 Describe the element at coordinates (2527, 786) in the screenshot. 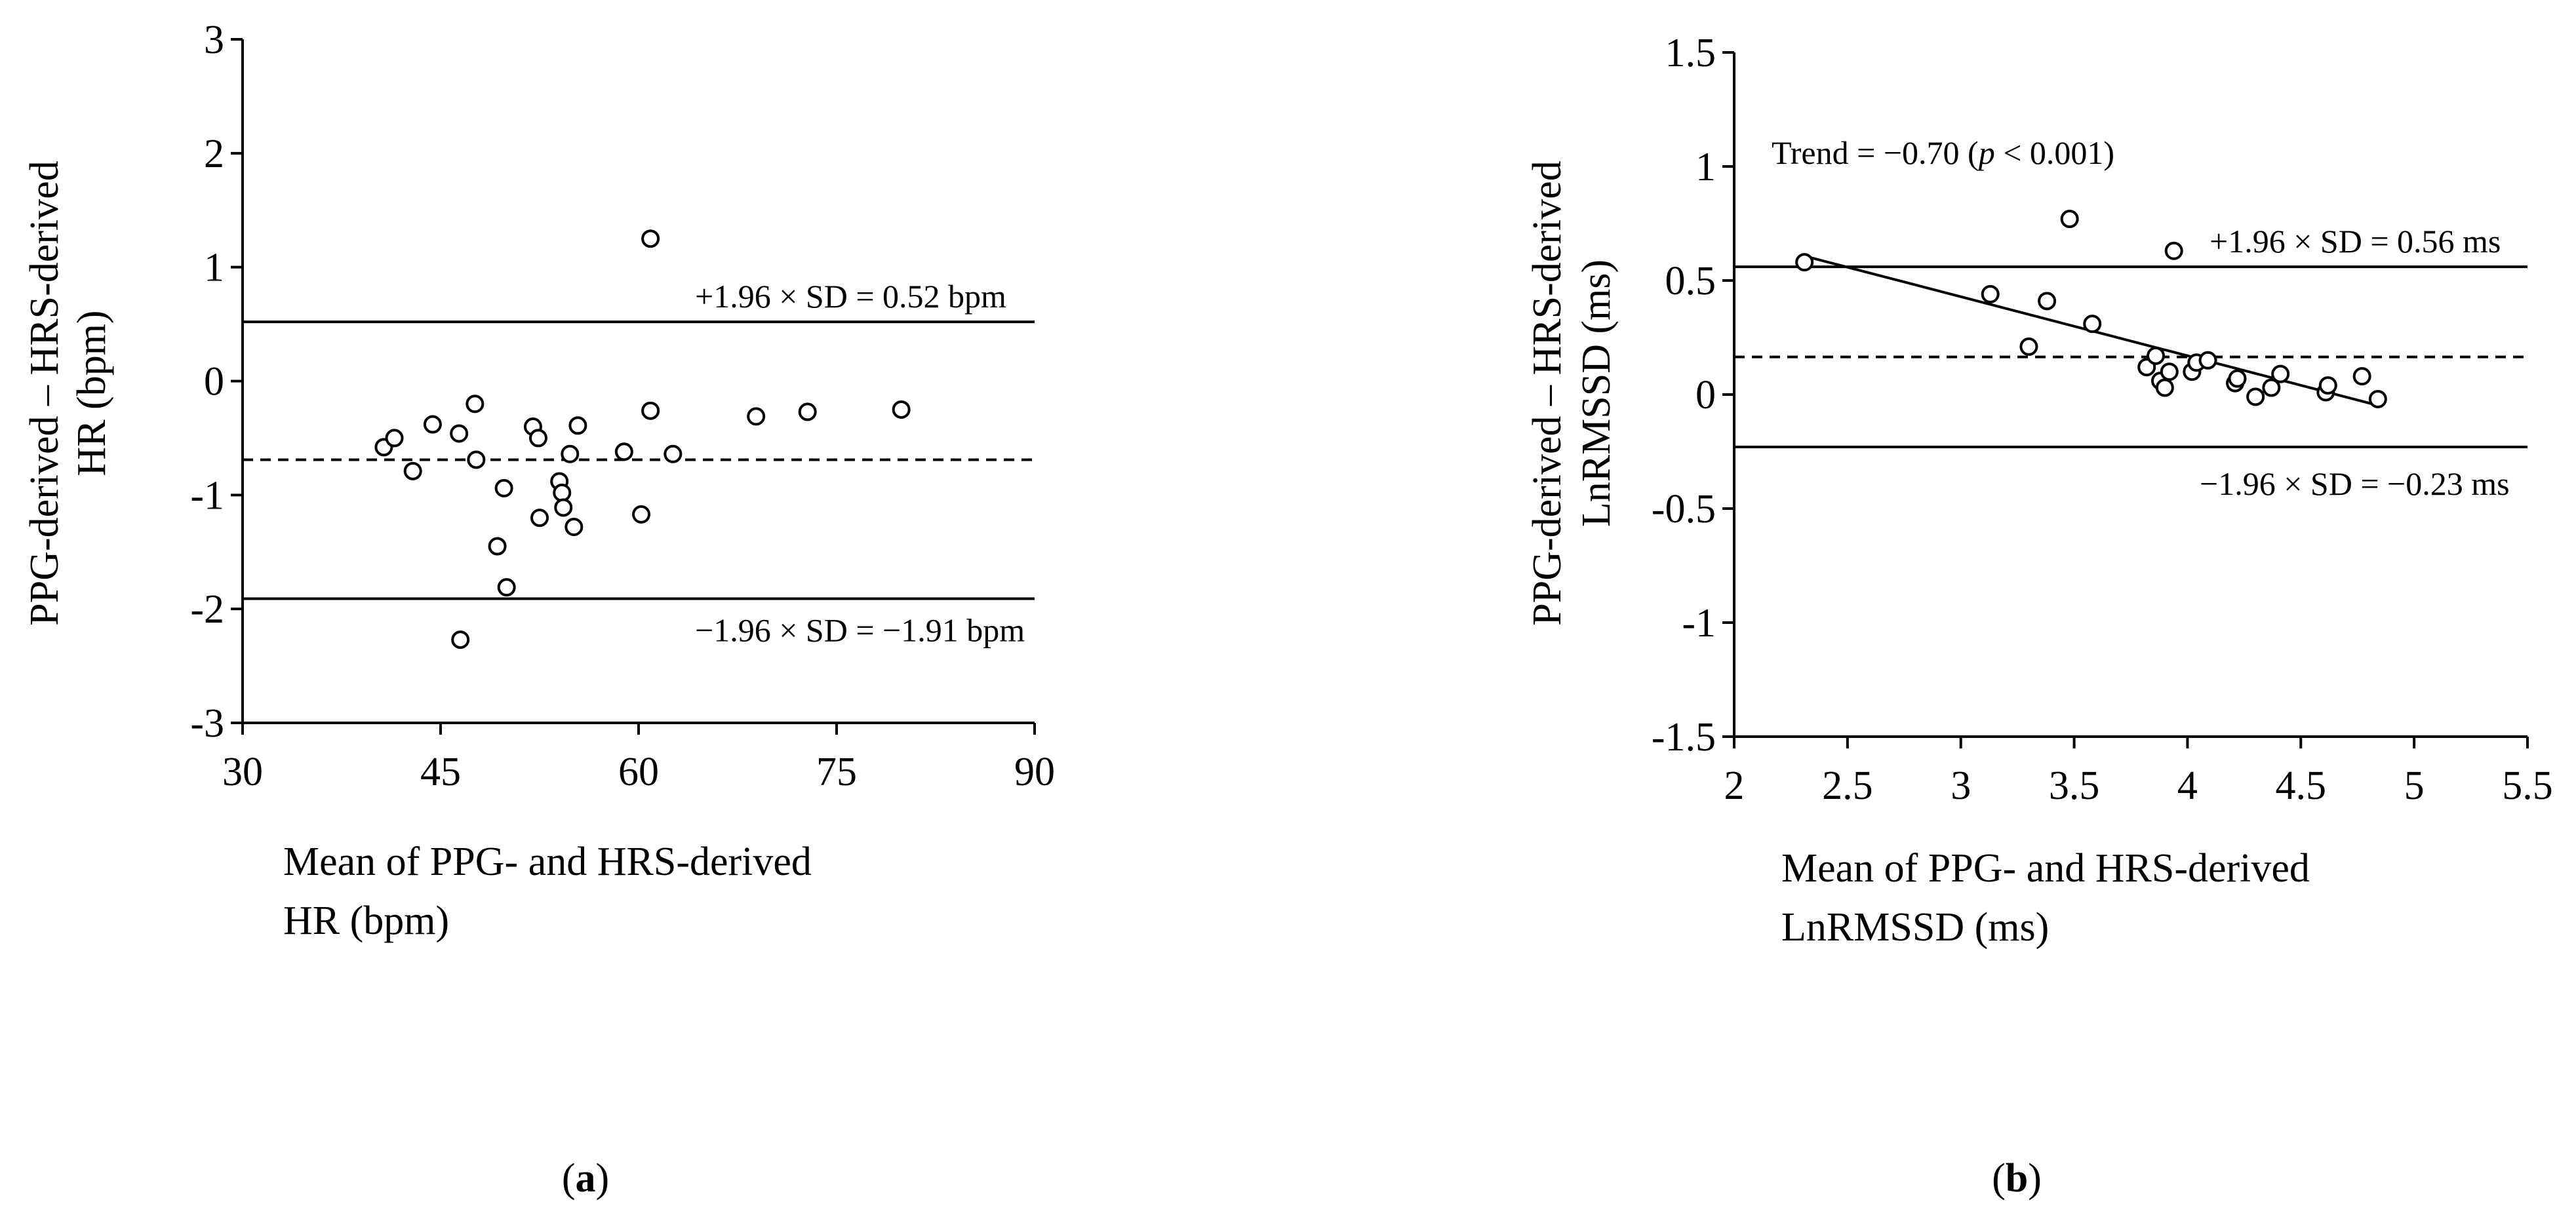

I see `panel-b-x-tick-label: 5.5` at that location.